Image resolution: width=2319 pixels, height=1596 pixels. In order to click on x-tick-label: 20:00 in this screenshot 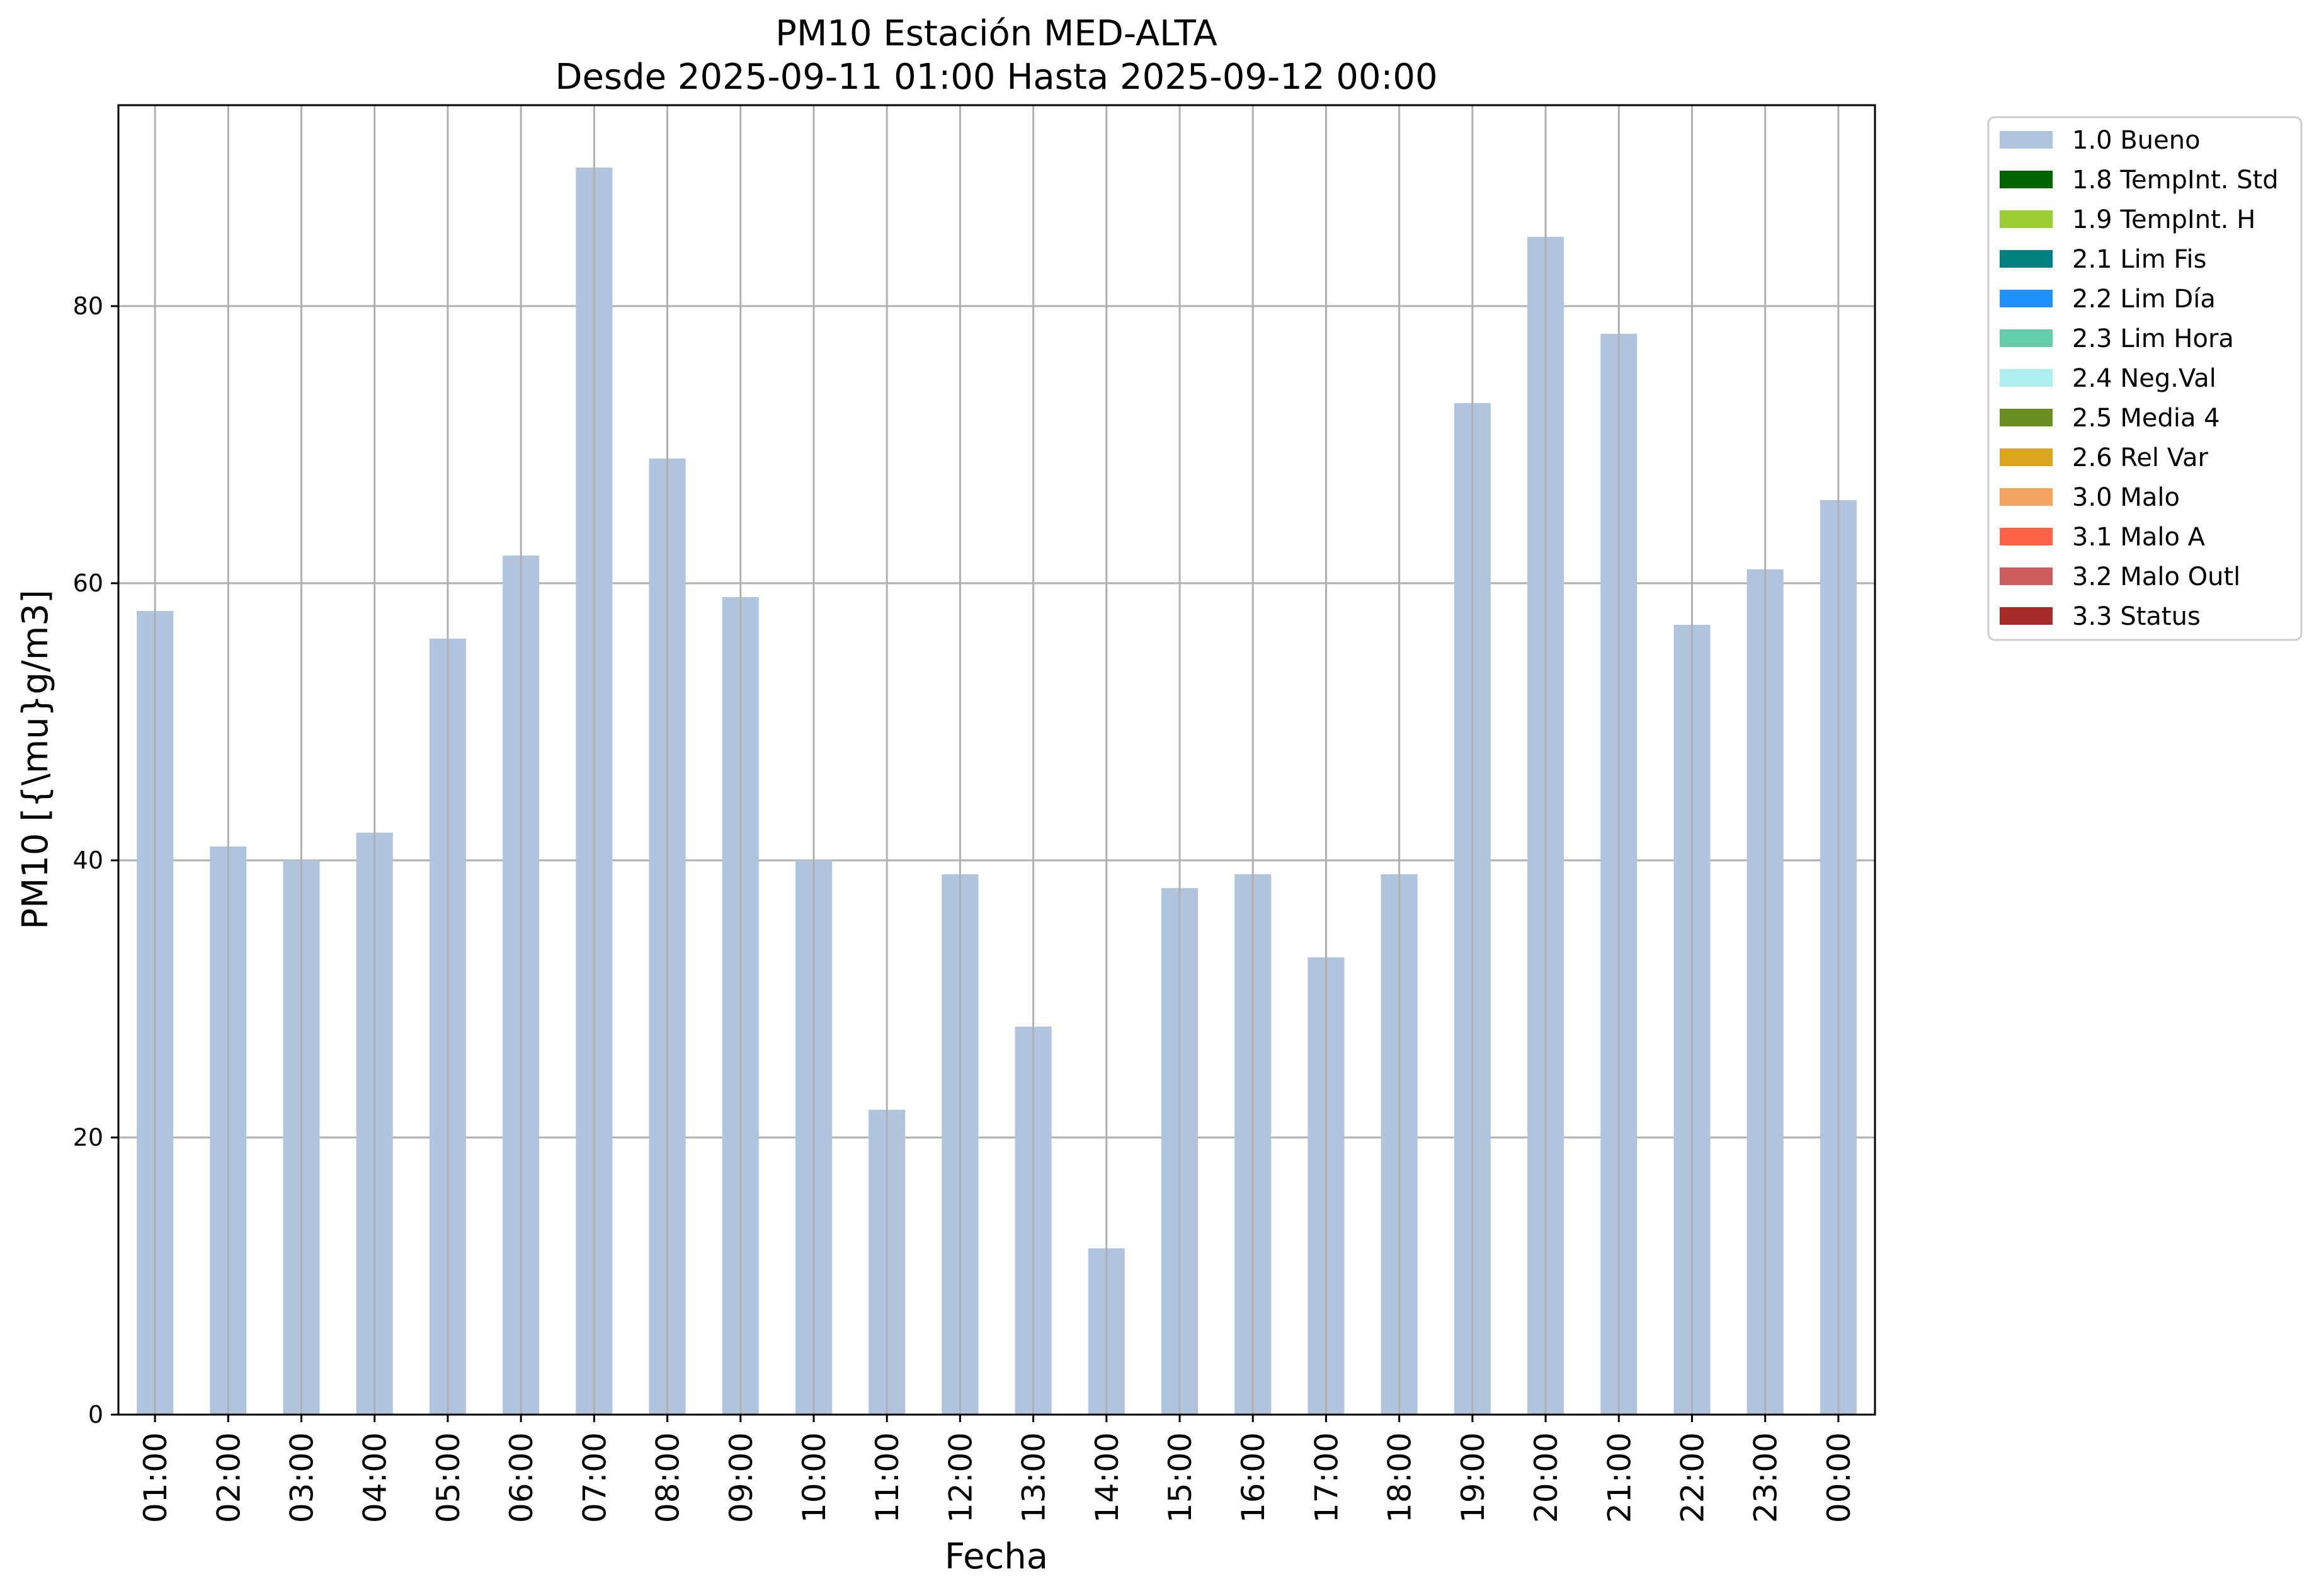, I will do `click(1546, 1477)`.